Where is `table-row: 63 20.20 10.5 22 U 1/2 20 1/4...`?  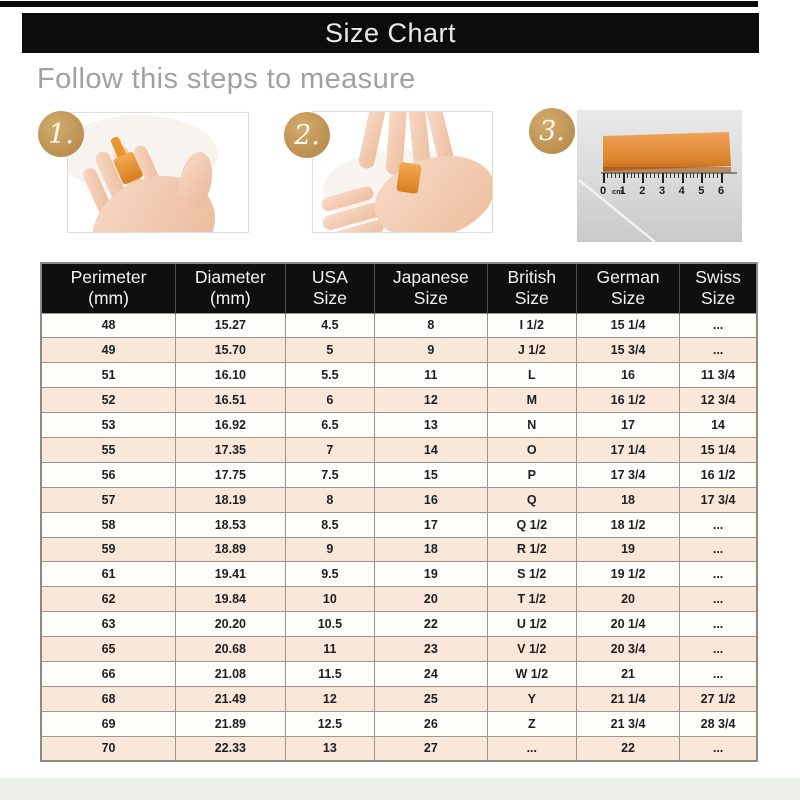
table-row: 63 20.20 10.5 22 U 1/2 20 1/4... is located at coordinates (399, 624).